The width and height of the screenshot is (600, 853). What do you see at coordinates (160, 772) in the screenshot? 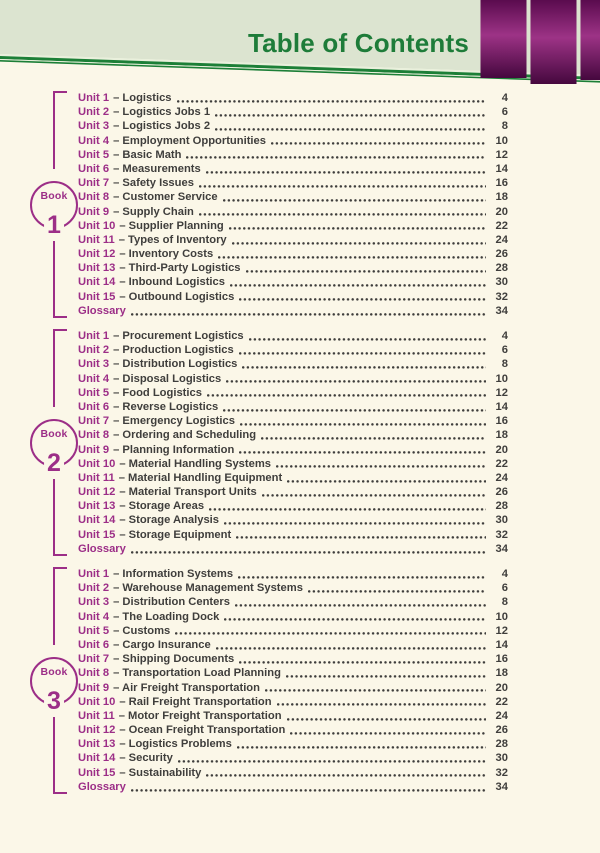
I see `unit-title: – Sustainability` at bounding box center [160, 772].